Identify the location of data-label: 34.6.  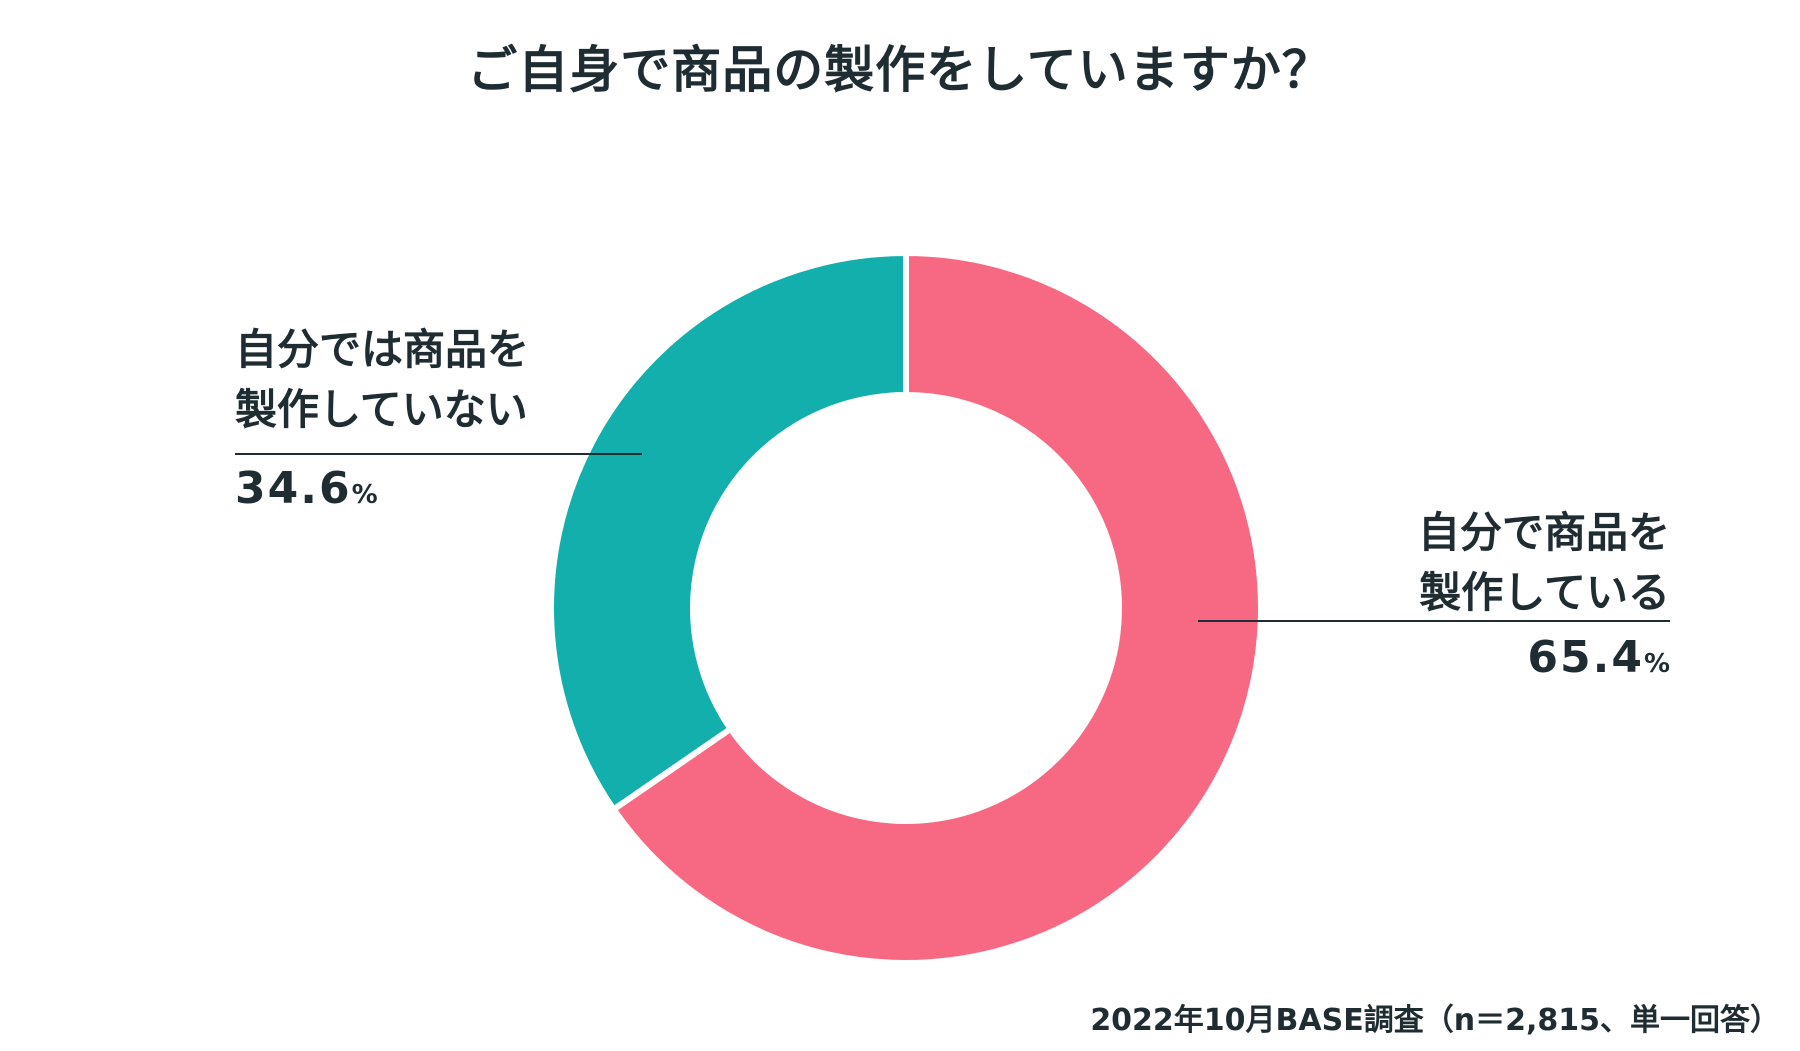
(293, 488).